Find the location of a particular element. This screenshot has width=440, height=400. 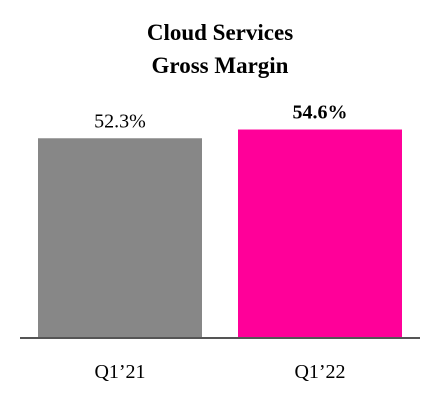

chart-title-line-2: Gross Margin is located at coordinates (220, 65).